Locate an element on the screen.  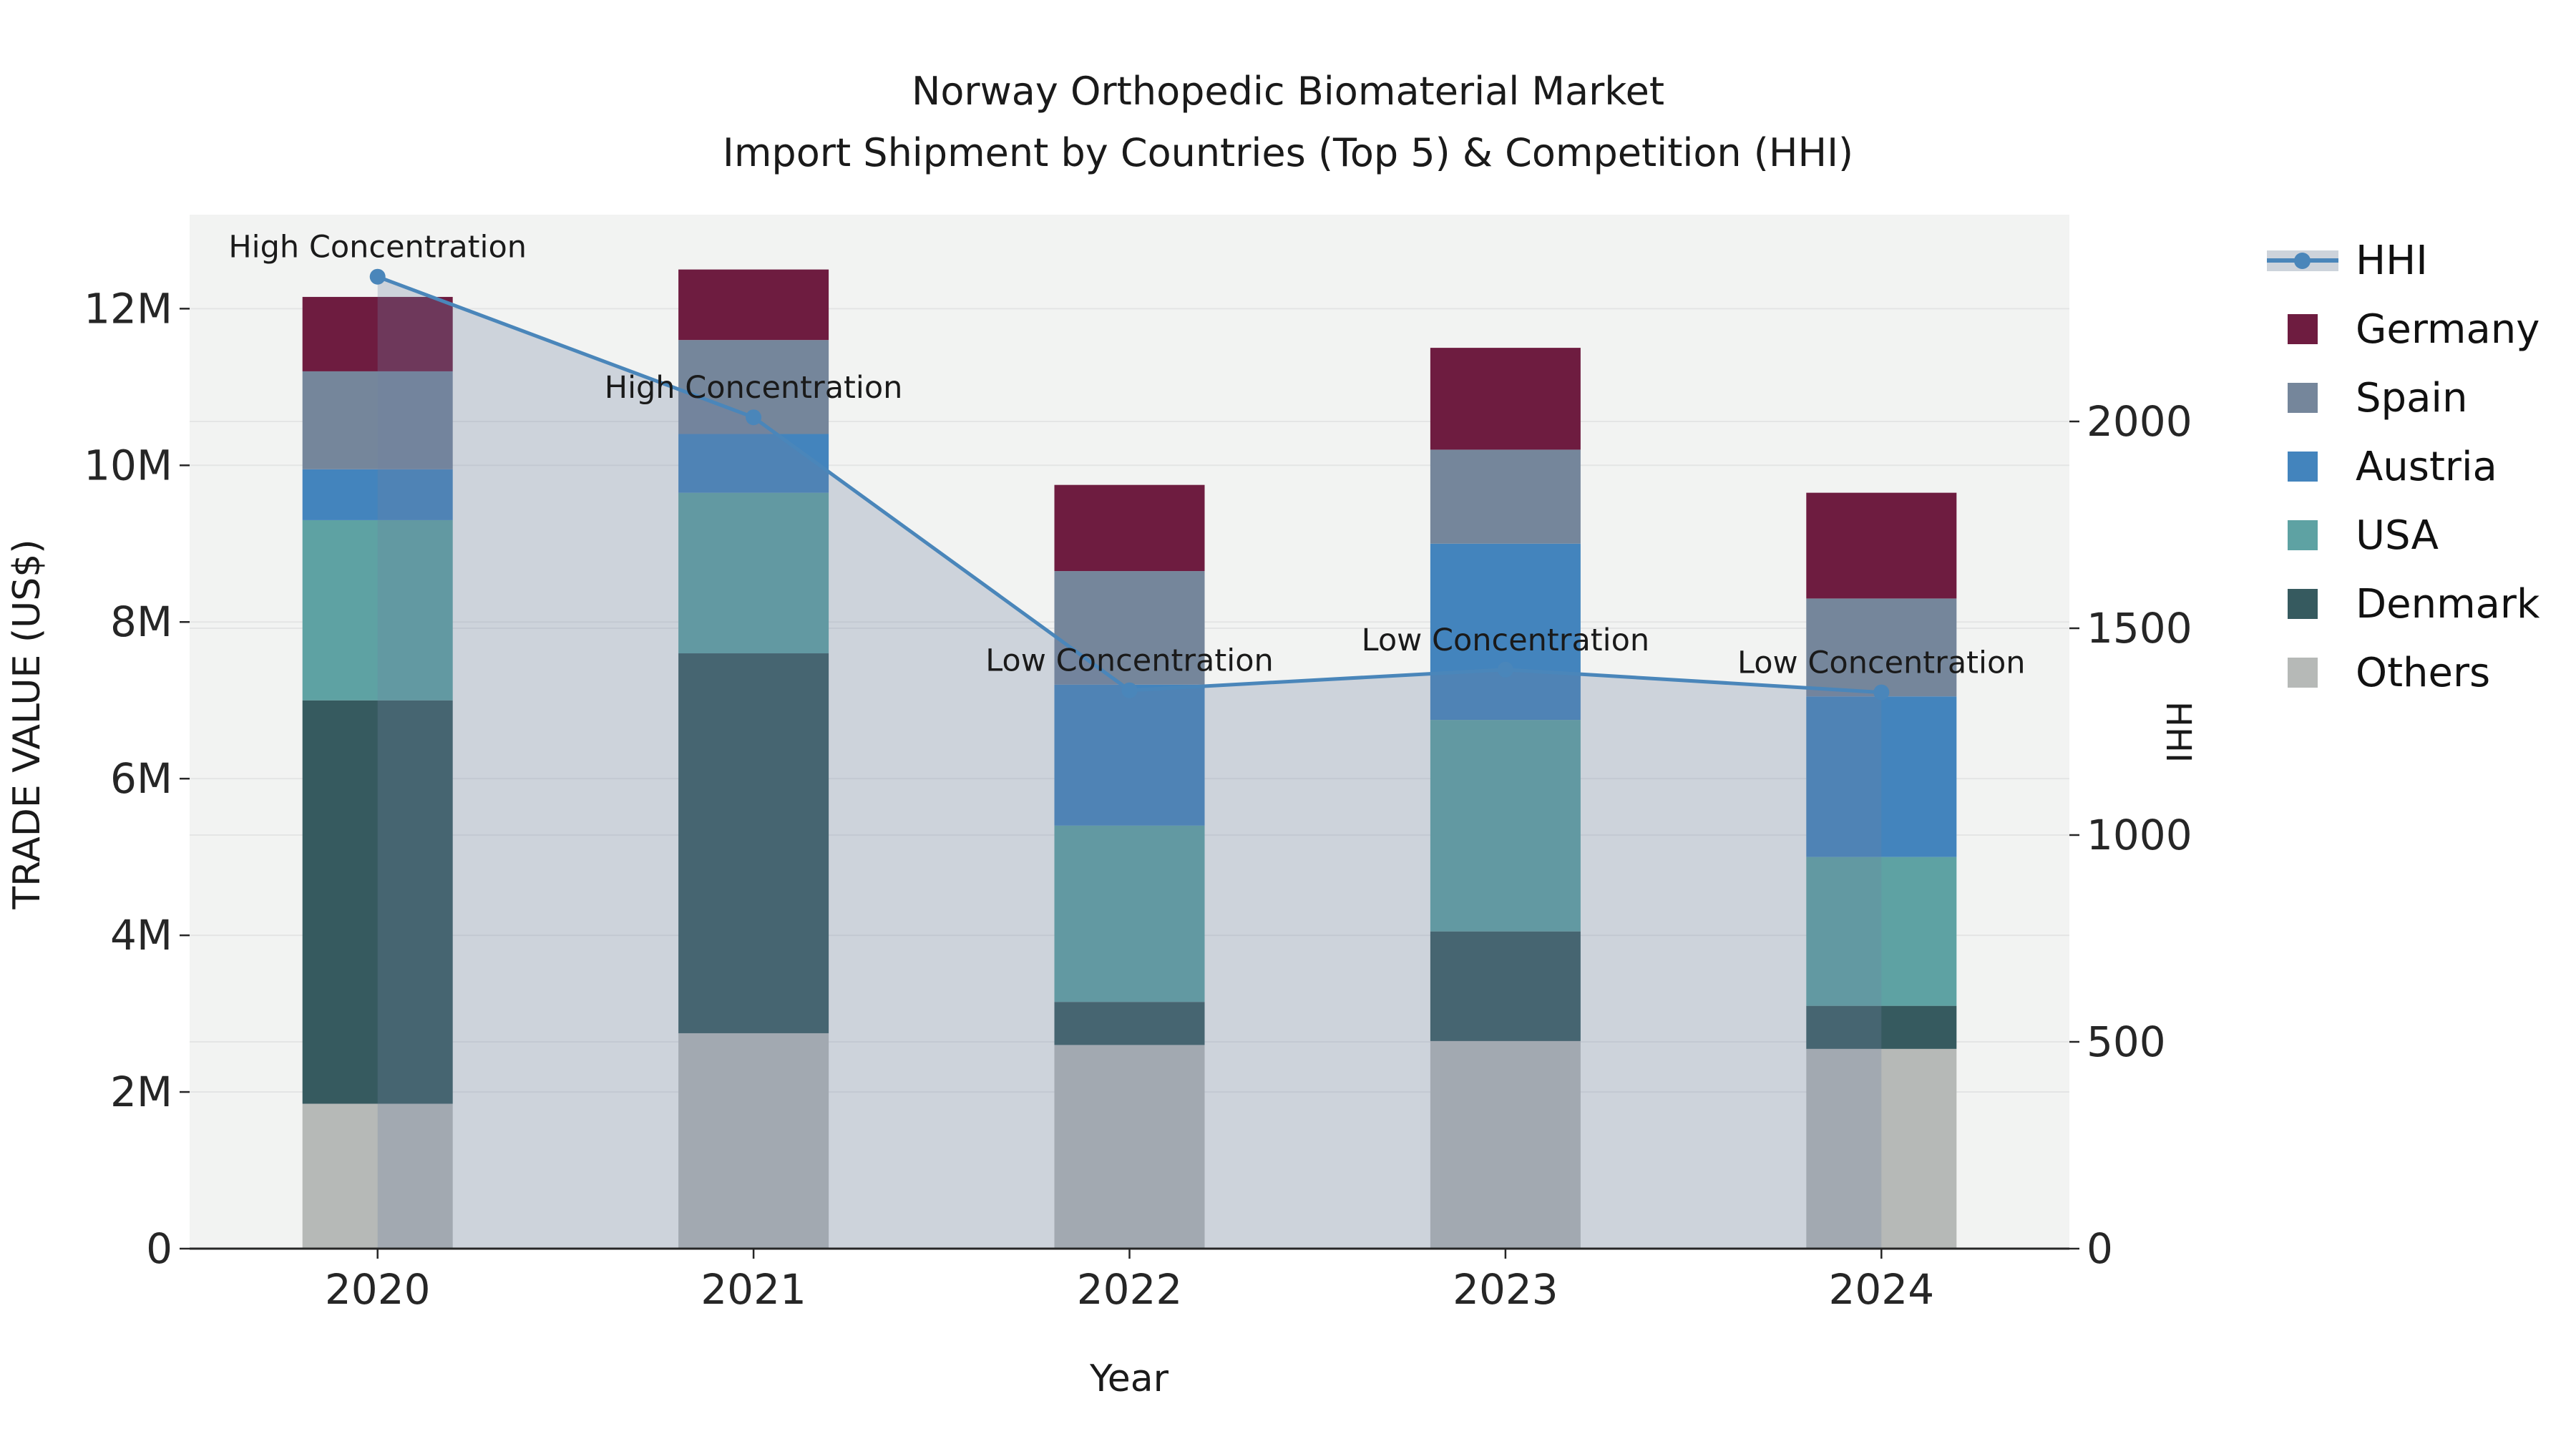
bar-segment-2023-denmark is located at coordinates (1505, 986).